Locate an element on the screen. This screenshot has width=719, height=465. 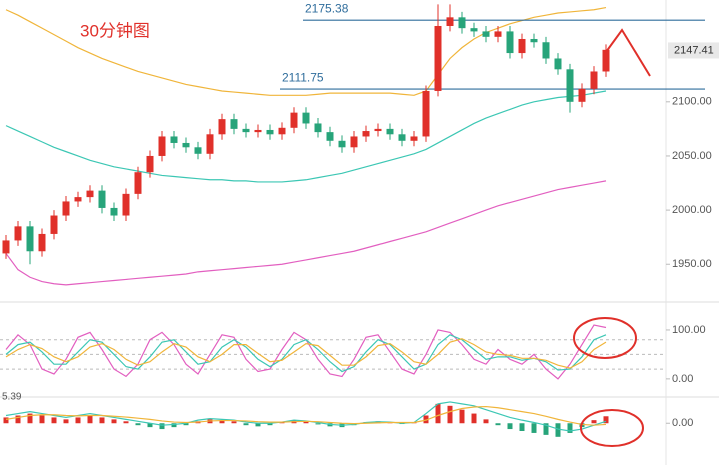
y-tick-label: 1950.00 is located at coordinates (692, 264).